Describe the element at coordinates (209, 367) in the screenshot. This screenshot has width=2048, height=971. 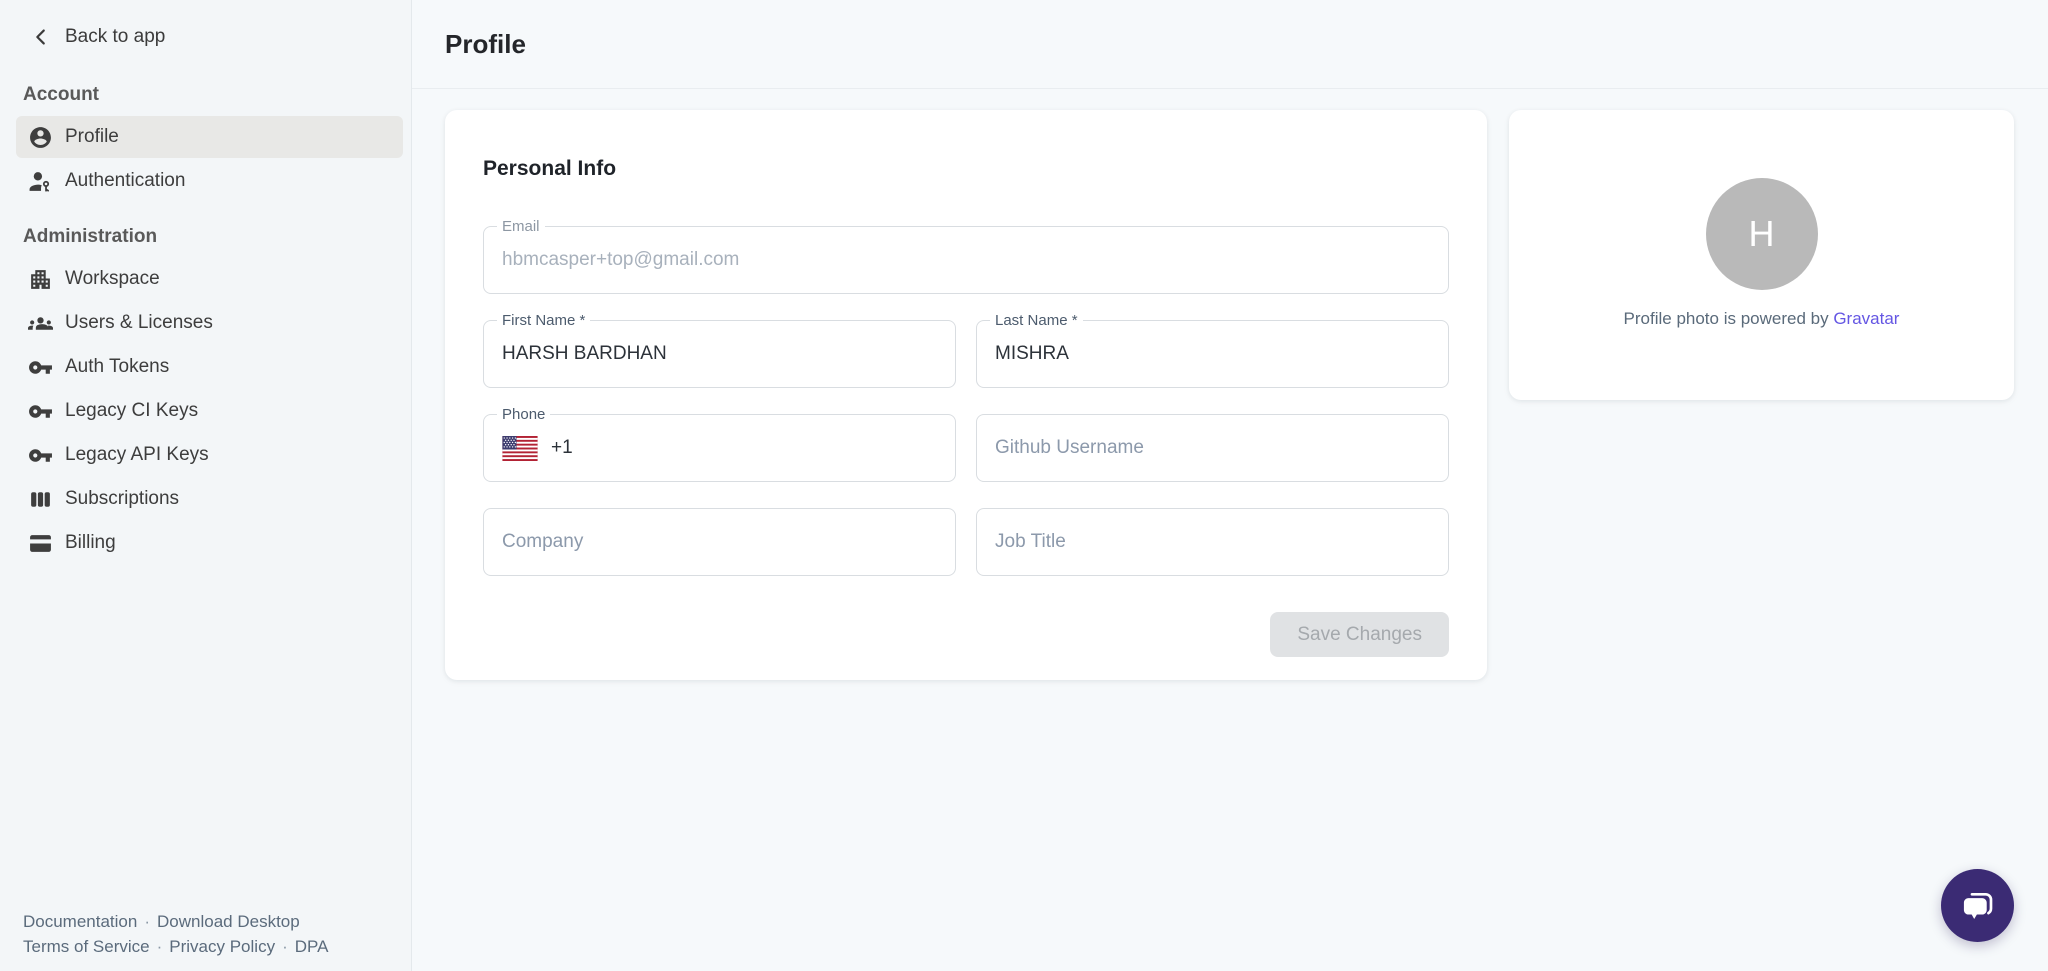
I see `sidebar-item-auth-tokens: Auth Tokens` at that location.